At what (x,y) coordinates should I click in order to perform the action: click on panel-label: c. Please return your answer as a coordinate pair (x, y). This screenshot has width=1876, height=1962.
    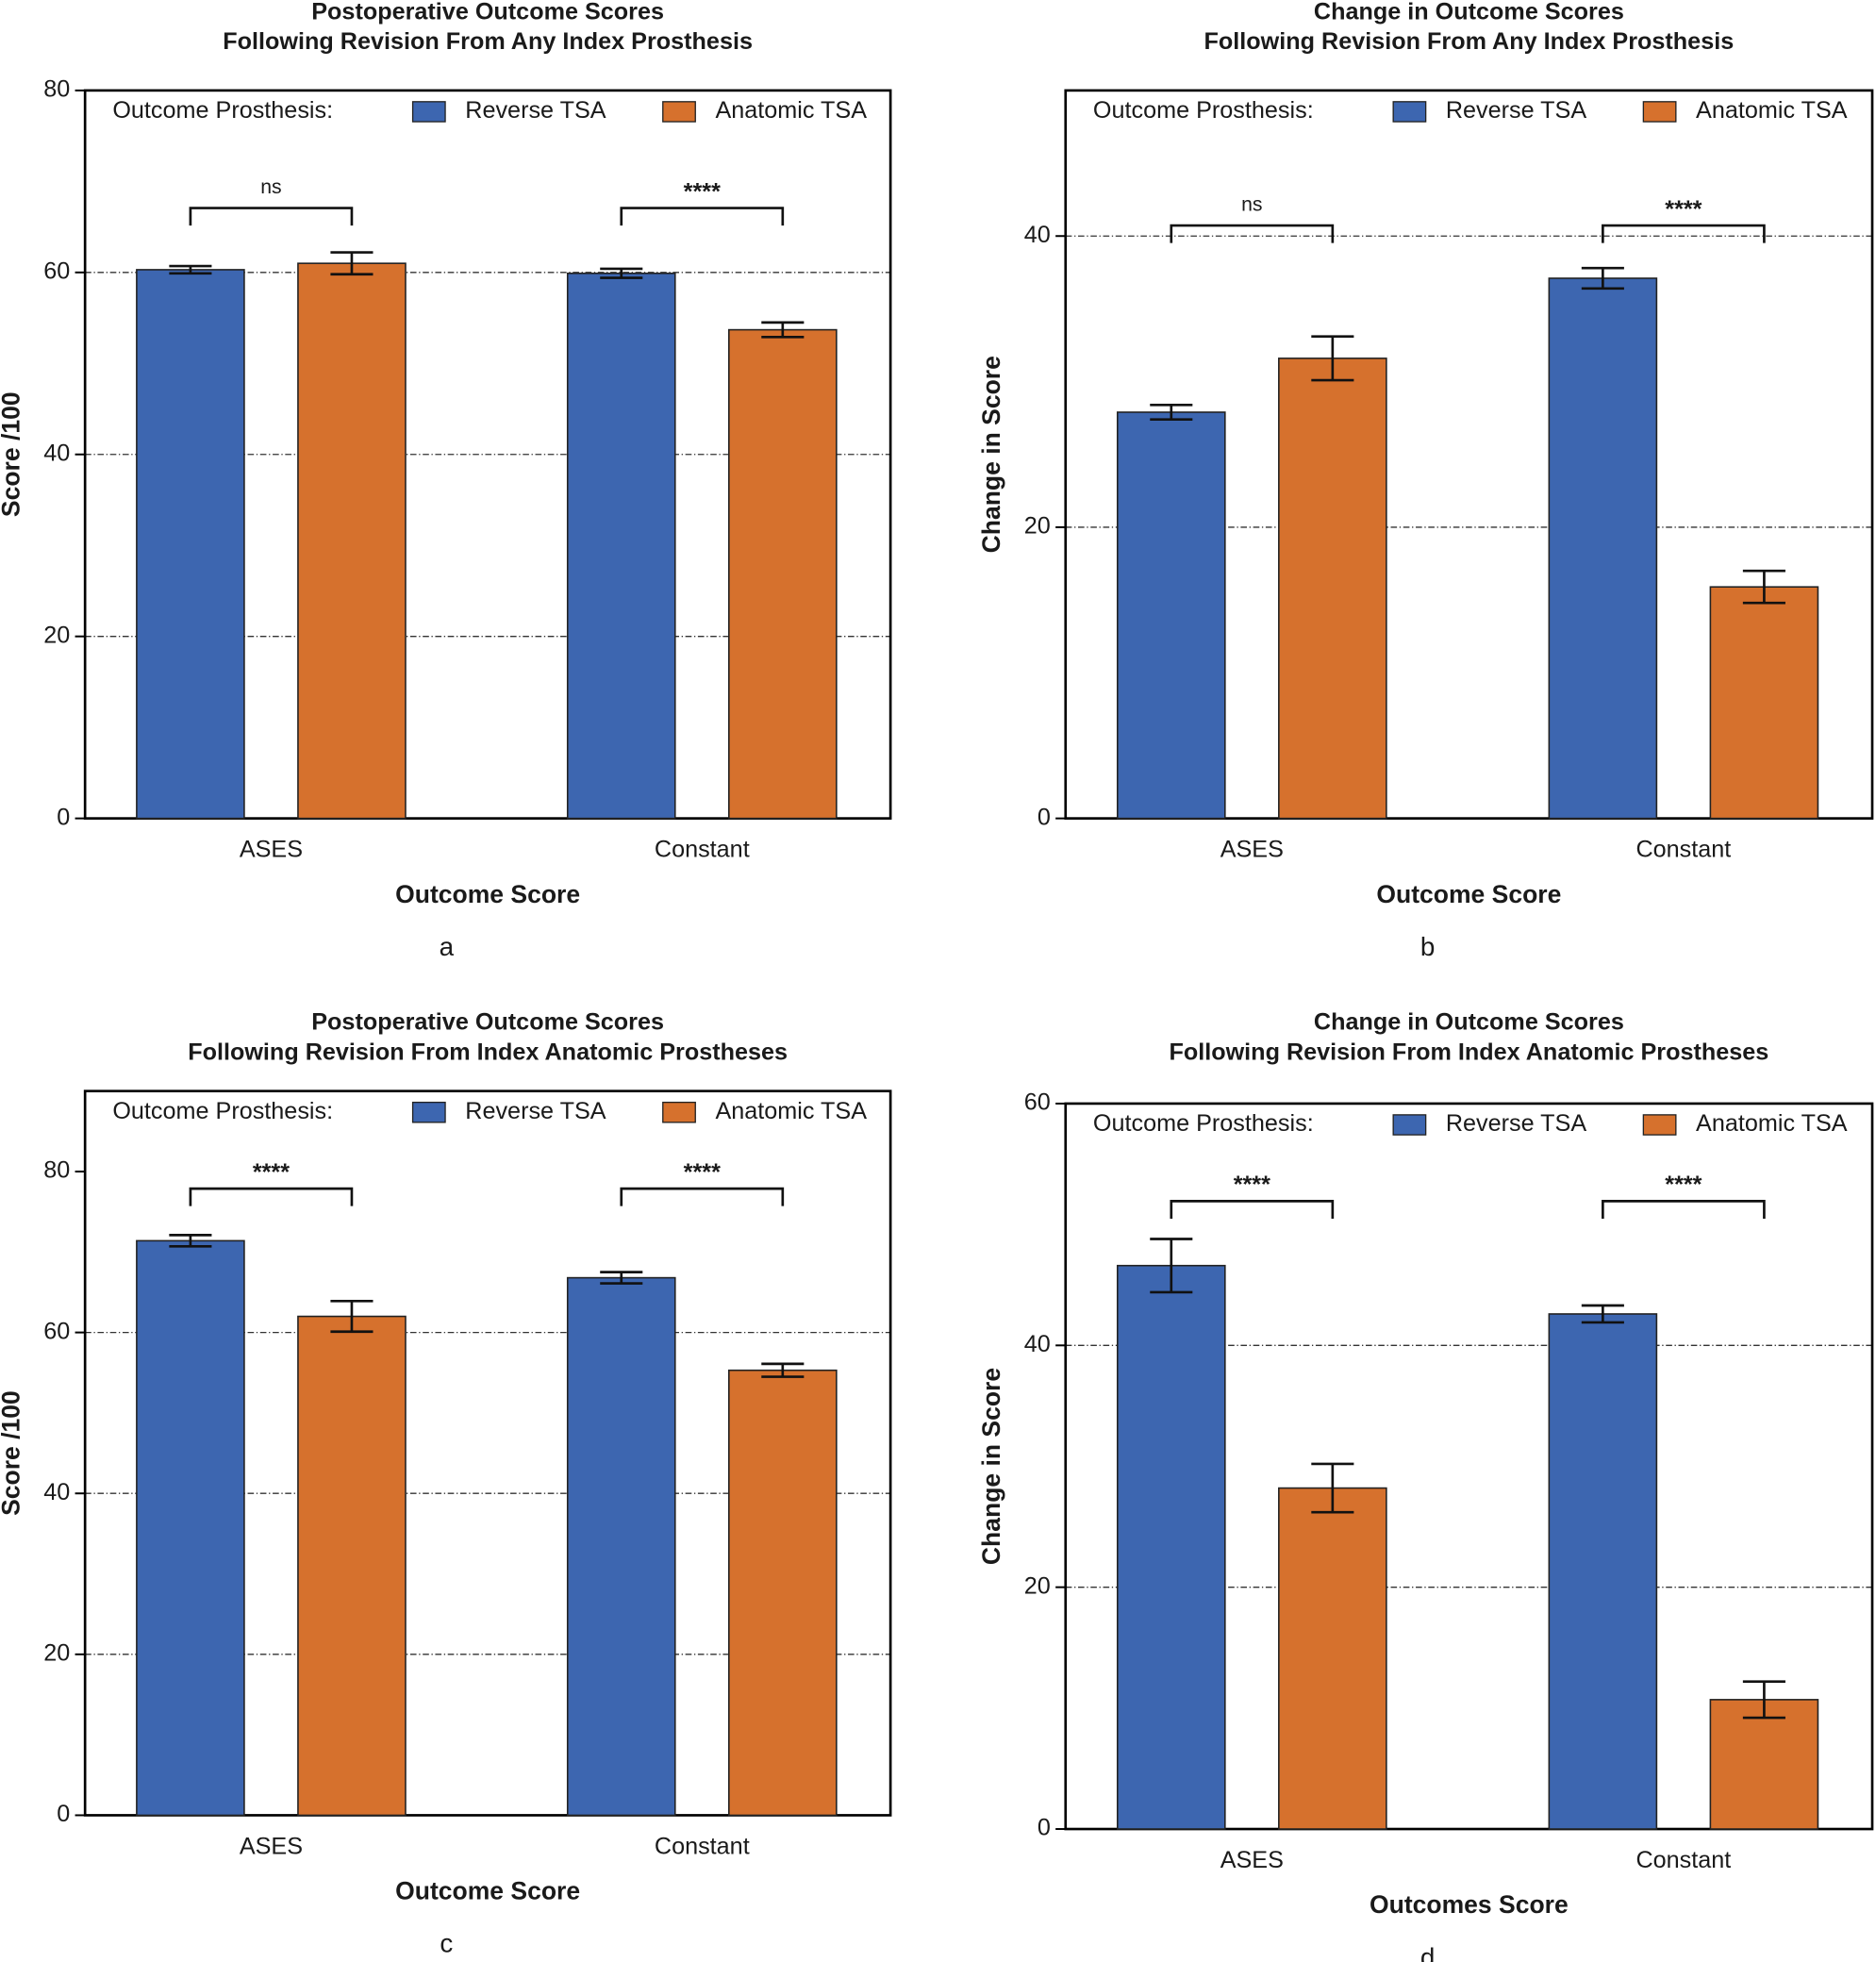
    Looking at the image, I should click on (446, 1944).